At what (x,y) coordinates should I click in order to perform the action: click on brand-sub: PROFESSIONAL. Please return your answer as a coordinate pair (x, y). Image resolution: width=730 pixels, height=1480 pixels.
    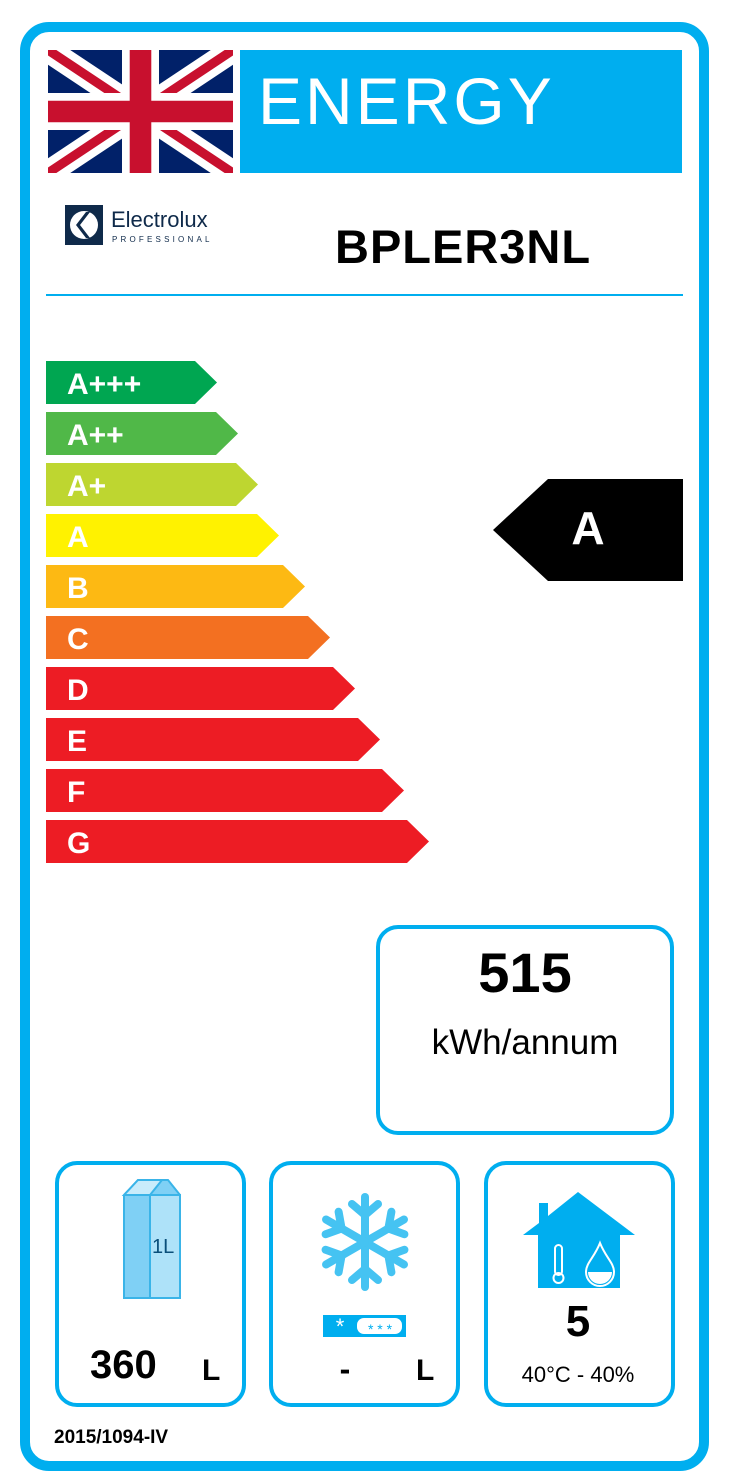
    Looking at the image, I should click on (162, 239).